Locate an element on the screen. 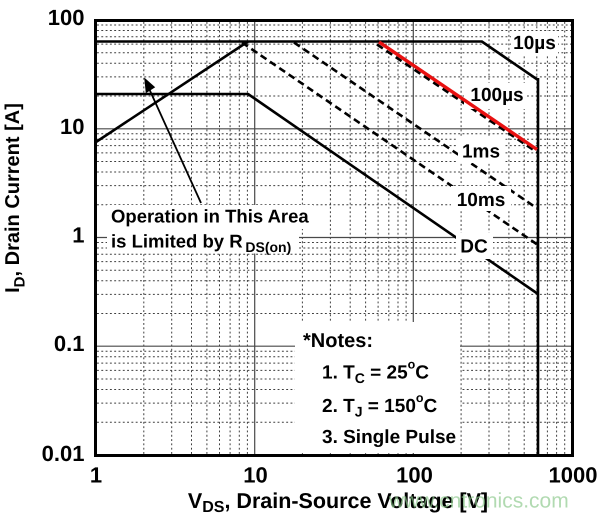  svg-text: www.cntronics.com is located at coordinates (478, 501).